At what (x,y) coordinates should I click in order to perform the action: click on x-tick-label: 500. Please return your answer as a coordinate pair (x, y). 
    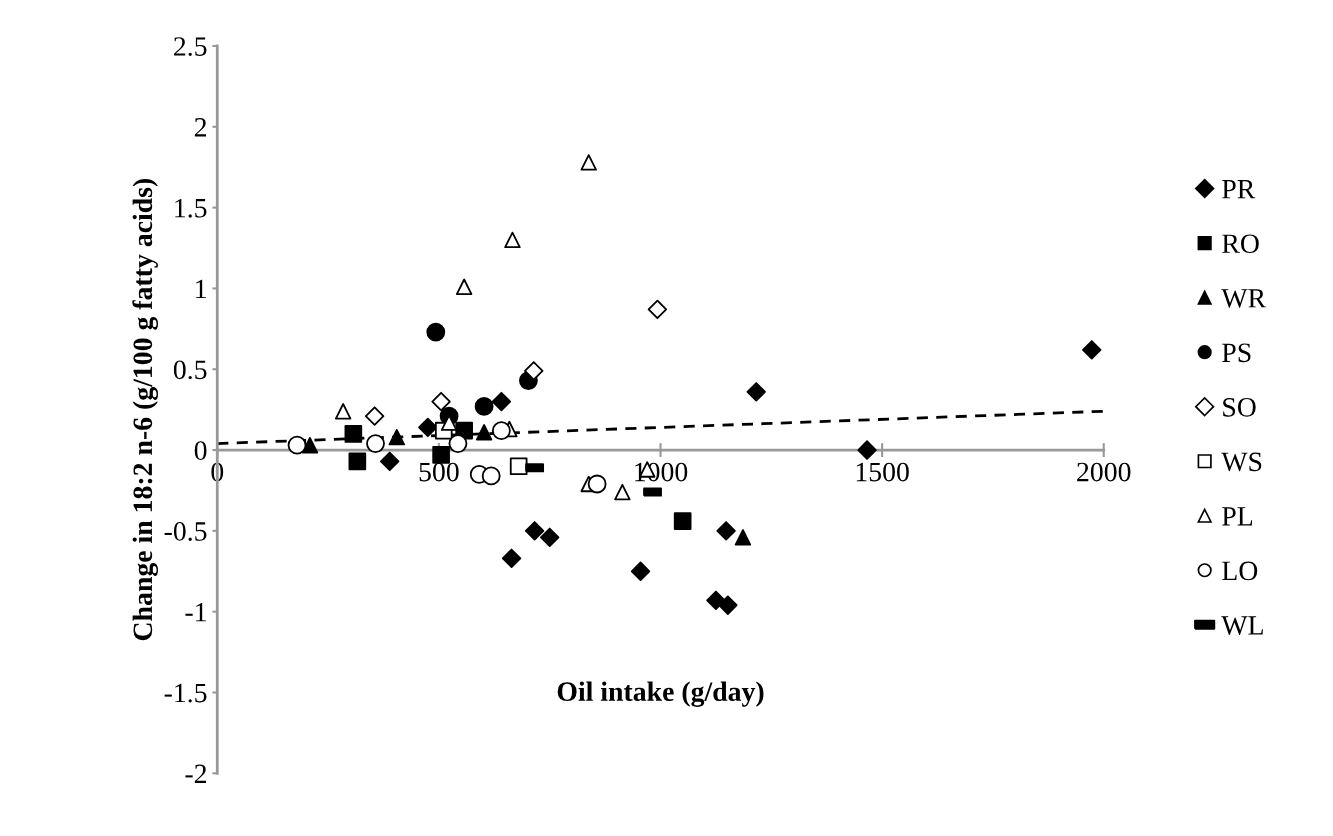
    Looking at the image, I should click on (439, 472).